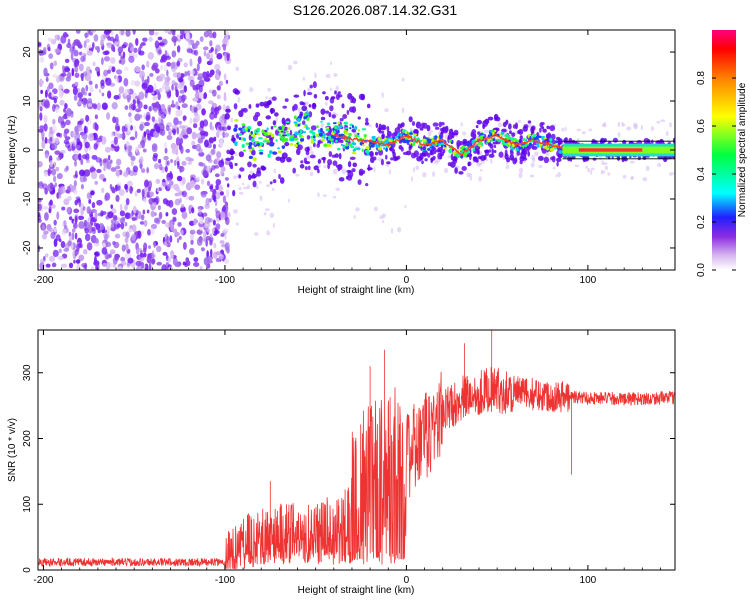  I want to click on colorbar-tick-label: 0.0, so click(701, 270).